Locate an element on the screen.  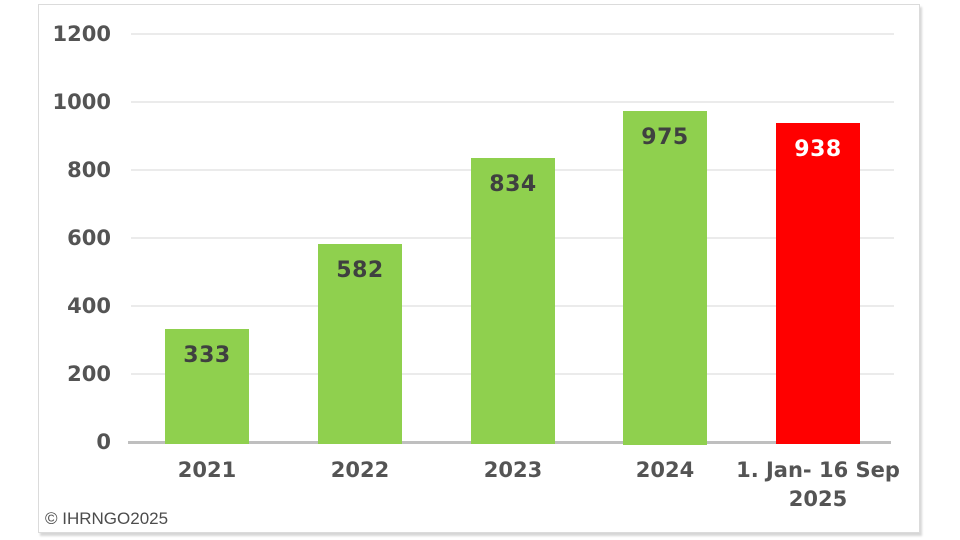
y-axis-tick-label: 800 is located at coordinates (89, 170).